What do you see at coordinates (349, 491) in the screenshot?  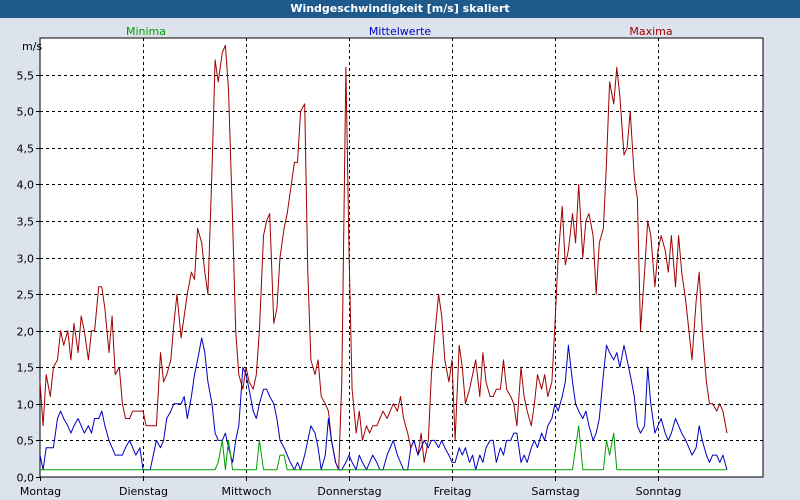 I see `day-label: Donnerstag` at bounding box center [349, 491].